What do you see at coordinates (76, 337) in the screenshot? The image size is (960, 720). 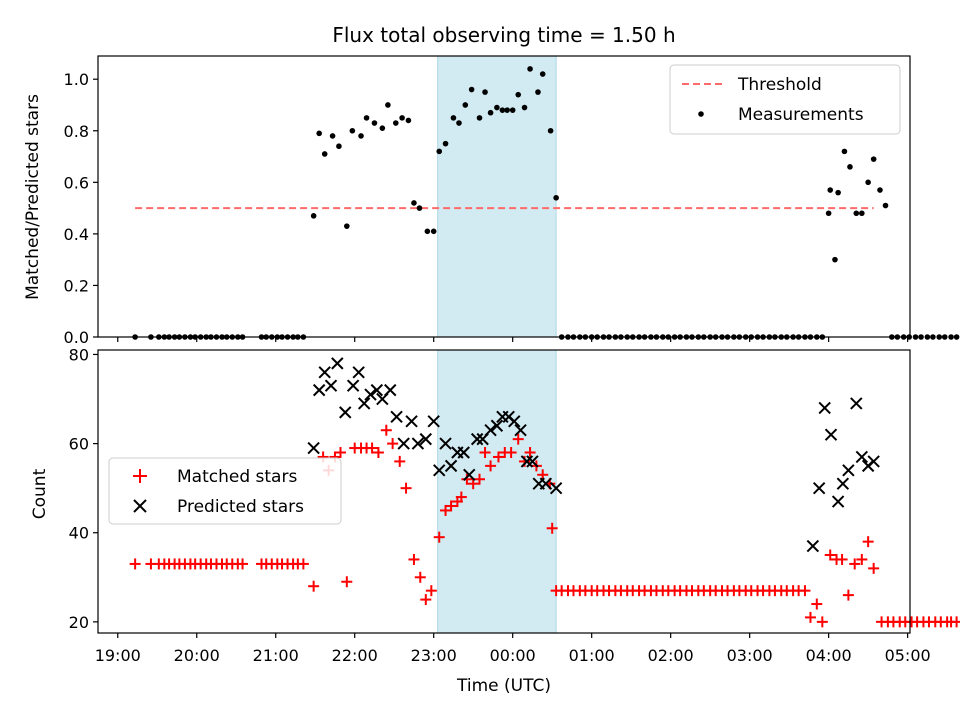 I see `top-y-tick-label: 0.0` at bounding box center [76, 337].